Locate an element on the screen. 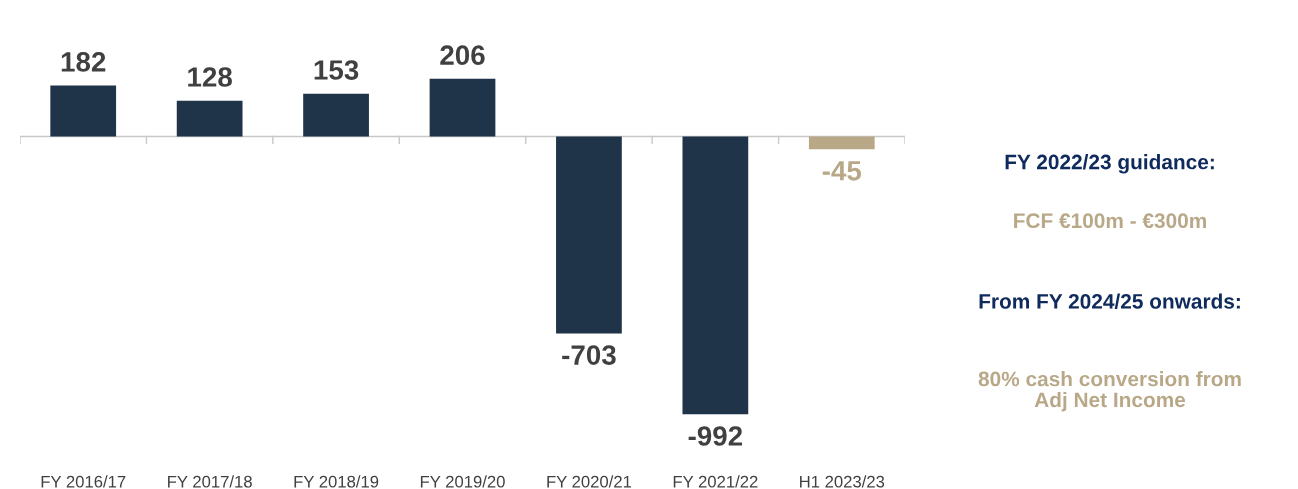  data-label: 128 is located at coordinates (210, 77).